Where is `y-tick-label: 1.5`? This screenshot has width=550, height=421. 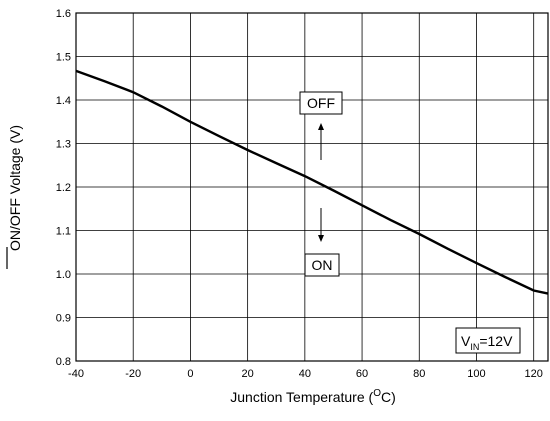
y-tick-label: 1.5 is located at coordinates (63, 58).